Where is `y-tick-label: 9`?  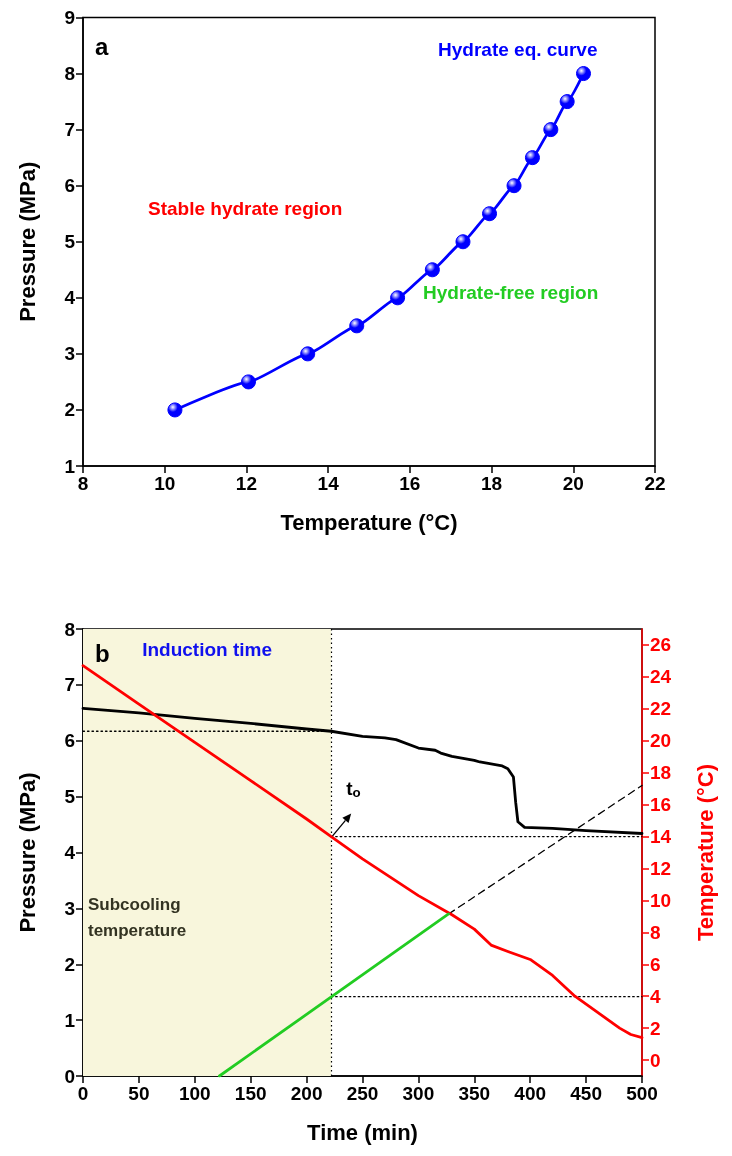
y-tick-label: 9 is located at coordinates (69, 17).